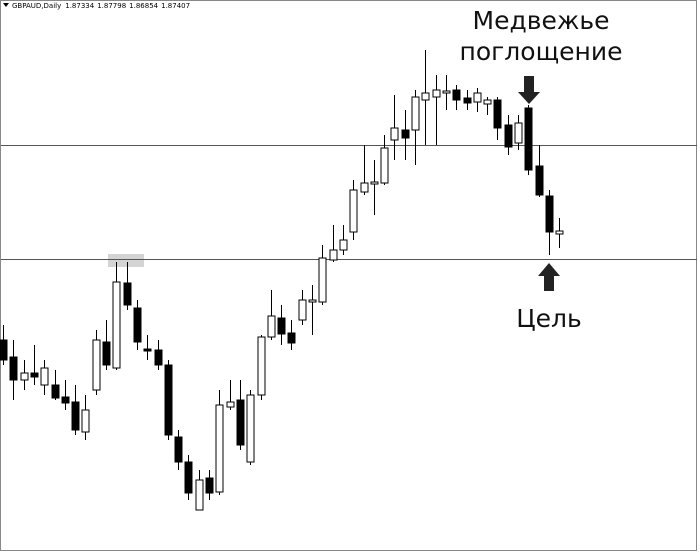  Describe the element at coordinates (36, 6) in the screenshot. I see `header-symbol: GBPAUD,Daily` at that location.